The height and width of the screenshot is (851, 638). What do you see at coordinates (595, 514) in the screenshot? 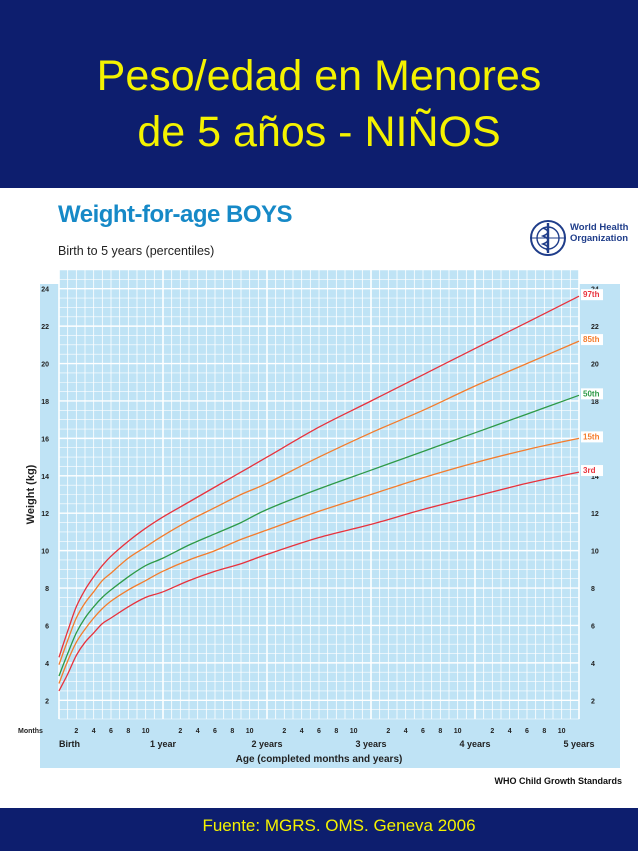
I see `y-tick-label-right: 12` at bounding box center [595, 514].